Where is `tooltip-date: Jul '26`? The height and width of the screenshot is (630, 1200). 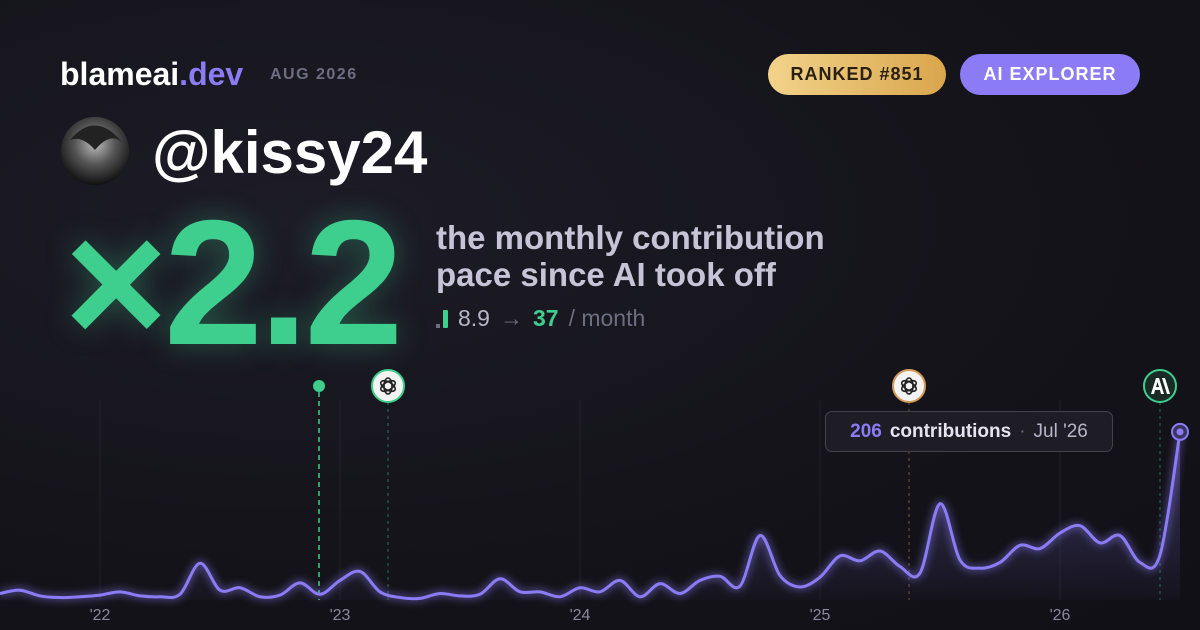 tooltip-date: Jul '26 is located at coordinates (1060, 431).